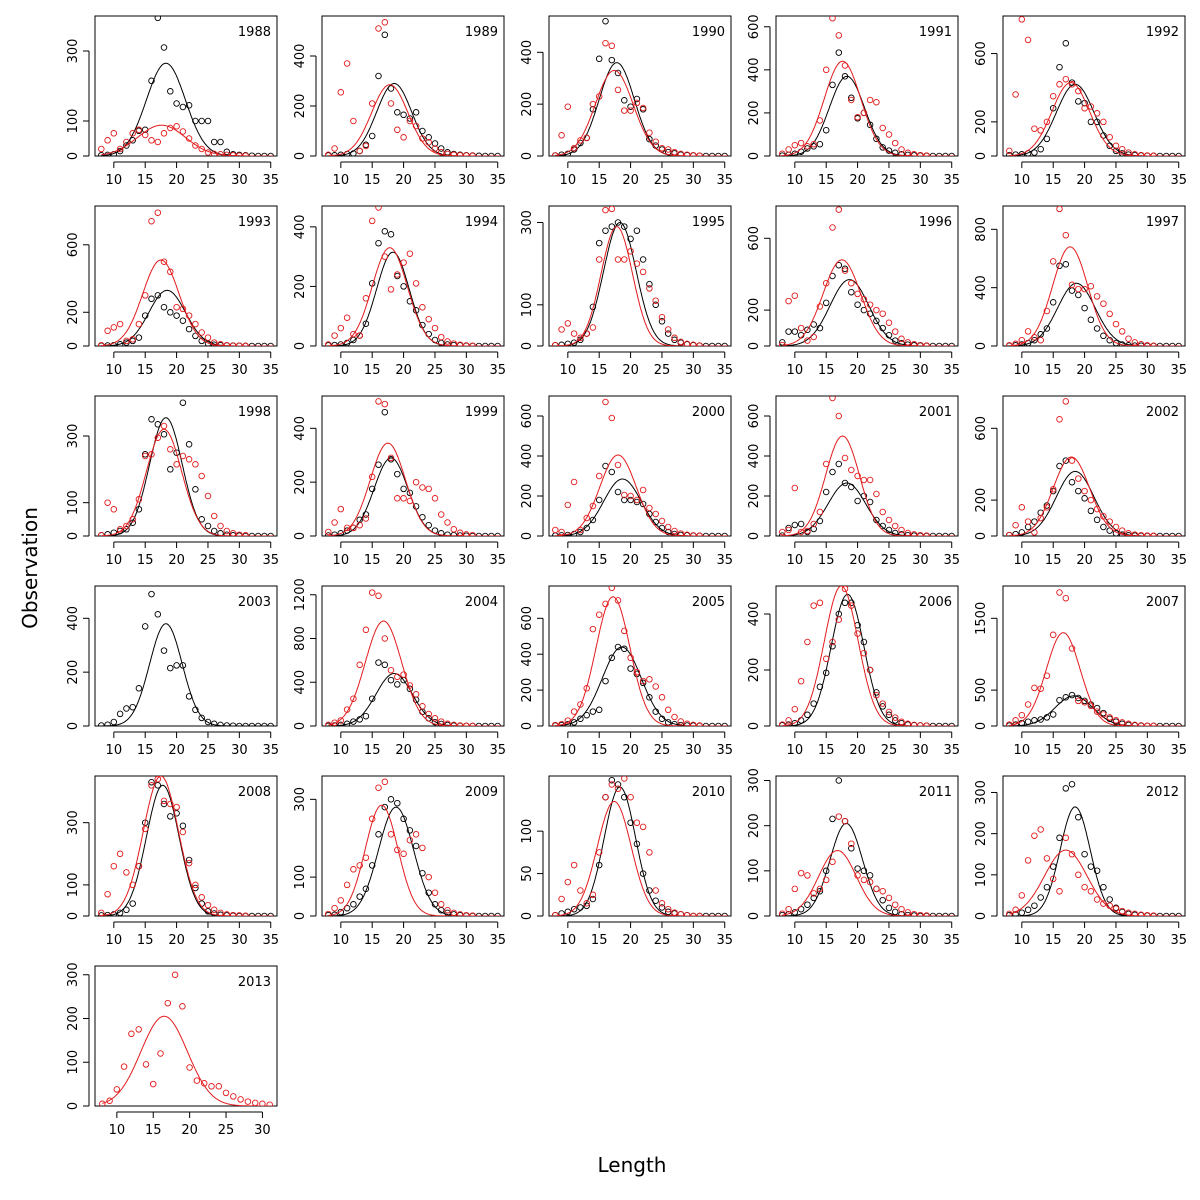 This screenshot has width=1200, height=1200. Describe the element at coordinates (419, 364) in the screenshot. I see `x-axis: 10 15 20 25 30 35` at that location.